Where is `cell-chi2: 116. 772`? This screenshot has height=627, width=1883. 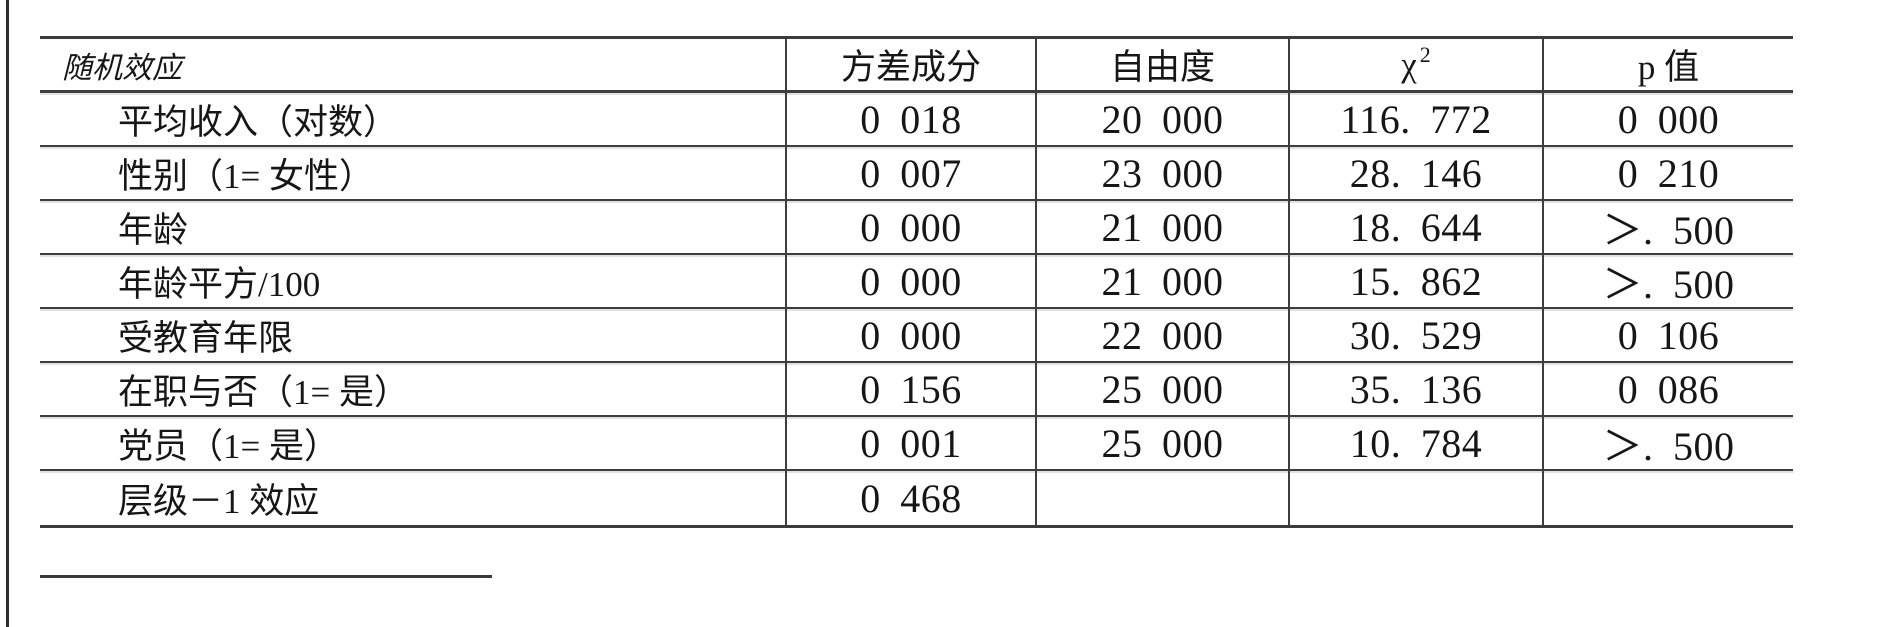 cell-chi2: 116. 772 is located at coordinates (1415, 120).